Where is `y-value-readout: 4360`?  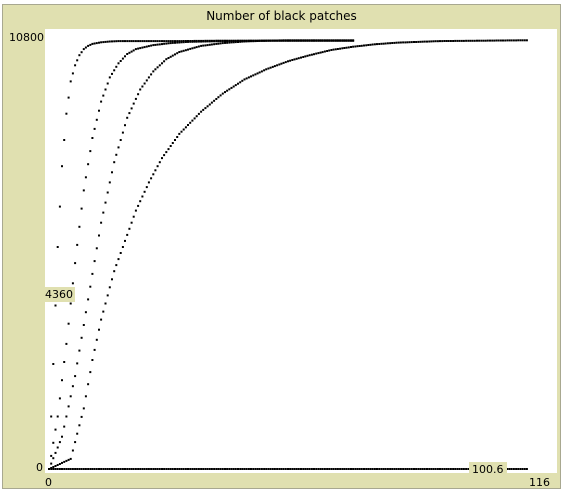
y-value-readout: 4360 is located at coordinates (59, 294).